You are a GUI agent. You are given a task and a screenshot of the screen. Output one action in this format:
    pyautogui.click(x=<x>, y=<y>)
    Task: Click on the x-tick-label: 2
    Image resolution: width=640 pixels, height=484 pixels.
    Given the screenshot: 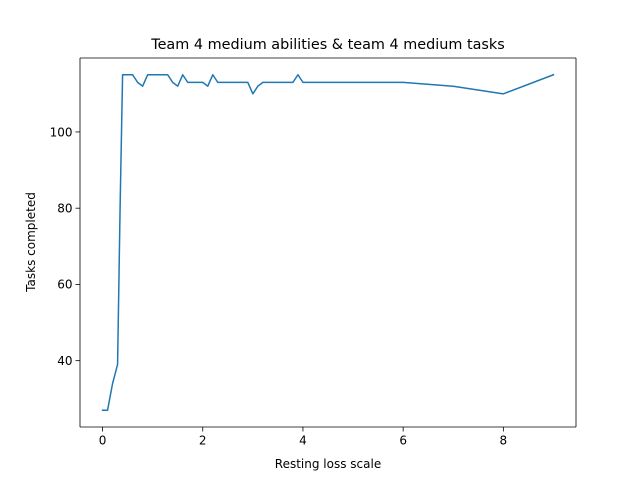 What is the action you would take?
    pyautogui.click(x=203, y=441)
    